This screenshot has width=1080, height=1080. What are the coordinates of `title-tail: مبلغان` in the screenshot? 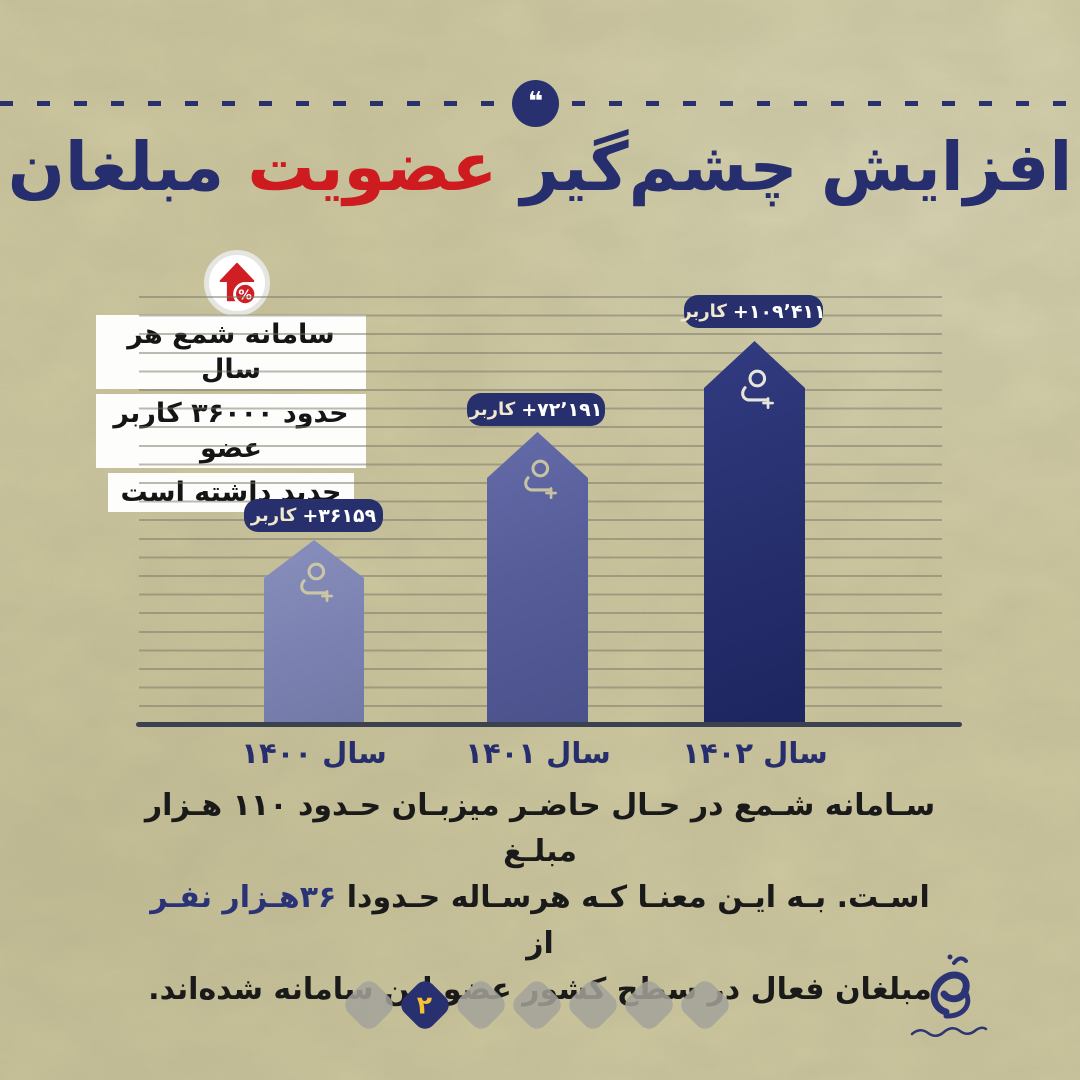 It's located at (116, 167).